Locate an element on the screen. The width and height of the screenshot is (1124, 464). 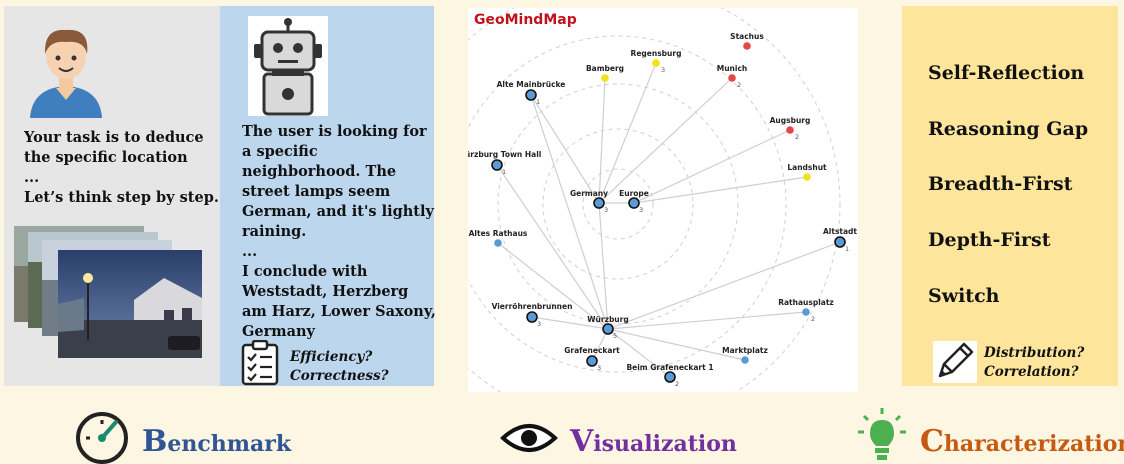
graph-node: Würzburg Town Hall 1 is located at coordinates (504, 163).